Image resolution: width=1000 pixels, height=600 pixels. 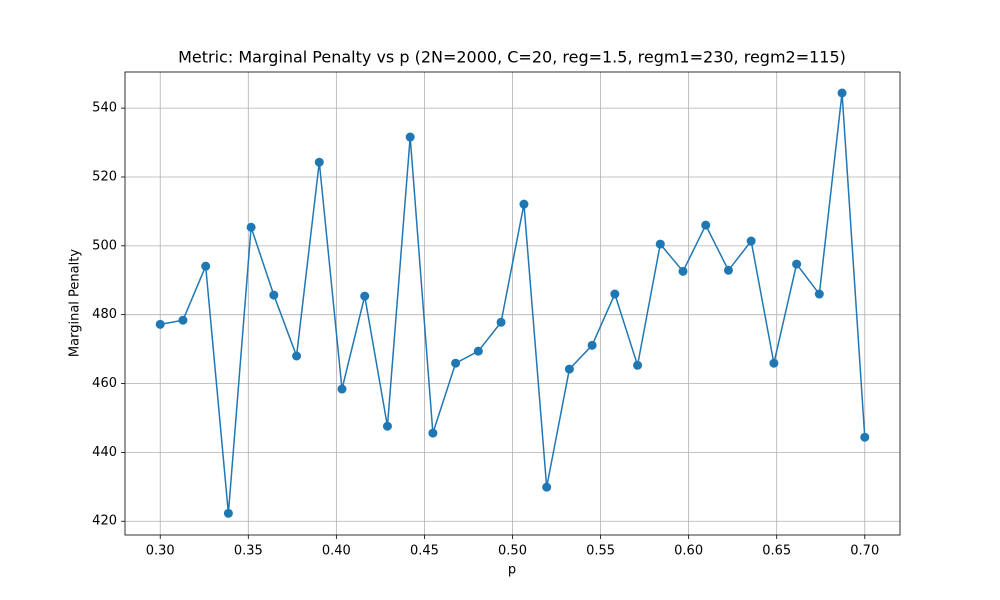 What do you see at coordinates (424, 551) in the screenshot?
I see `x-tick-label: 0.45` at bounding box center [424, 551].